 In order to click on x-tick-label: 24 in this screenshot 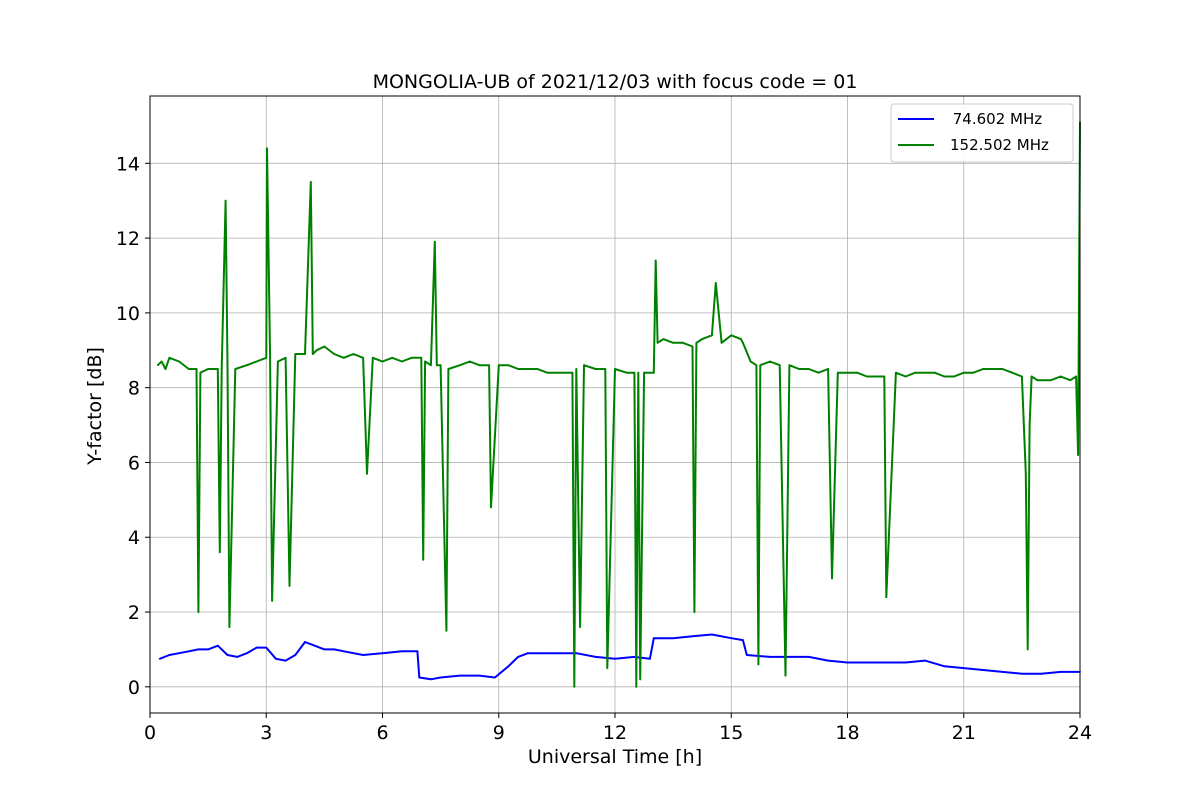, I will do `click(1080, 733)`.